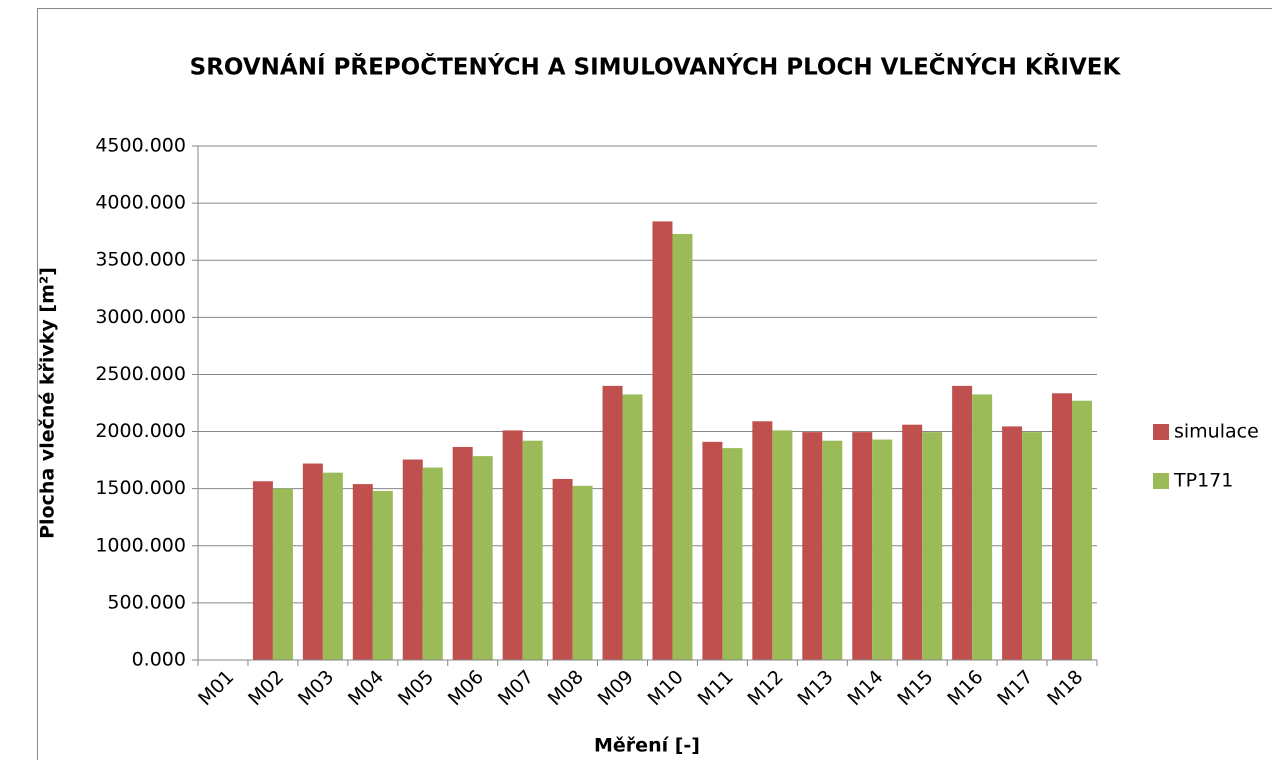 This screenshot has width=1272, height=760. What do you see at coordinates (159, 660) in the screenshot?
I see `y-tick-label: 0.000` at bounding box center [159, 660].